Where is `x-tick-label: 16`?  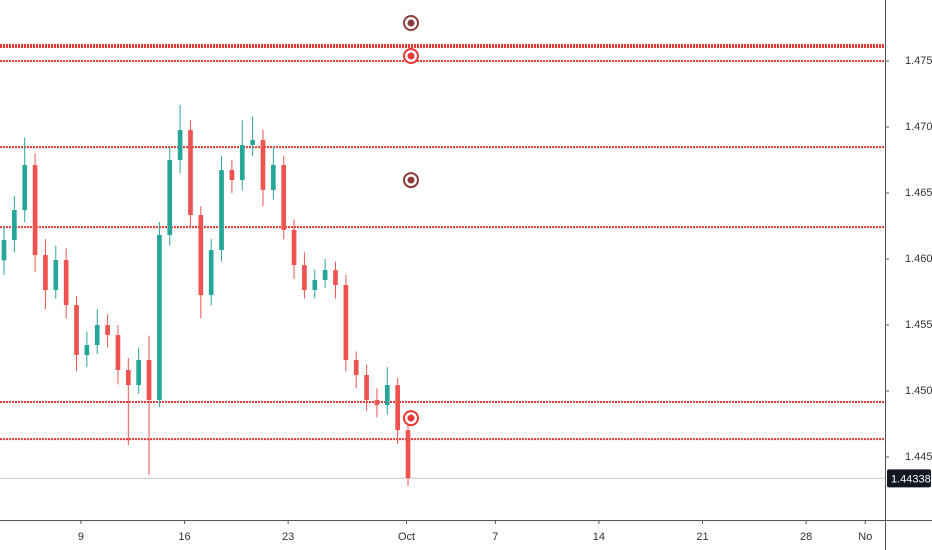
x-tick-label: 16 is located at coordinates (184, 537).